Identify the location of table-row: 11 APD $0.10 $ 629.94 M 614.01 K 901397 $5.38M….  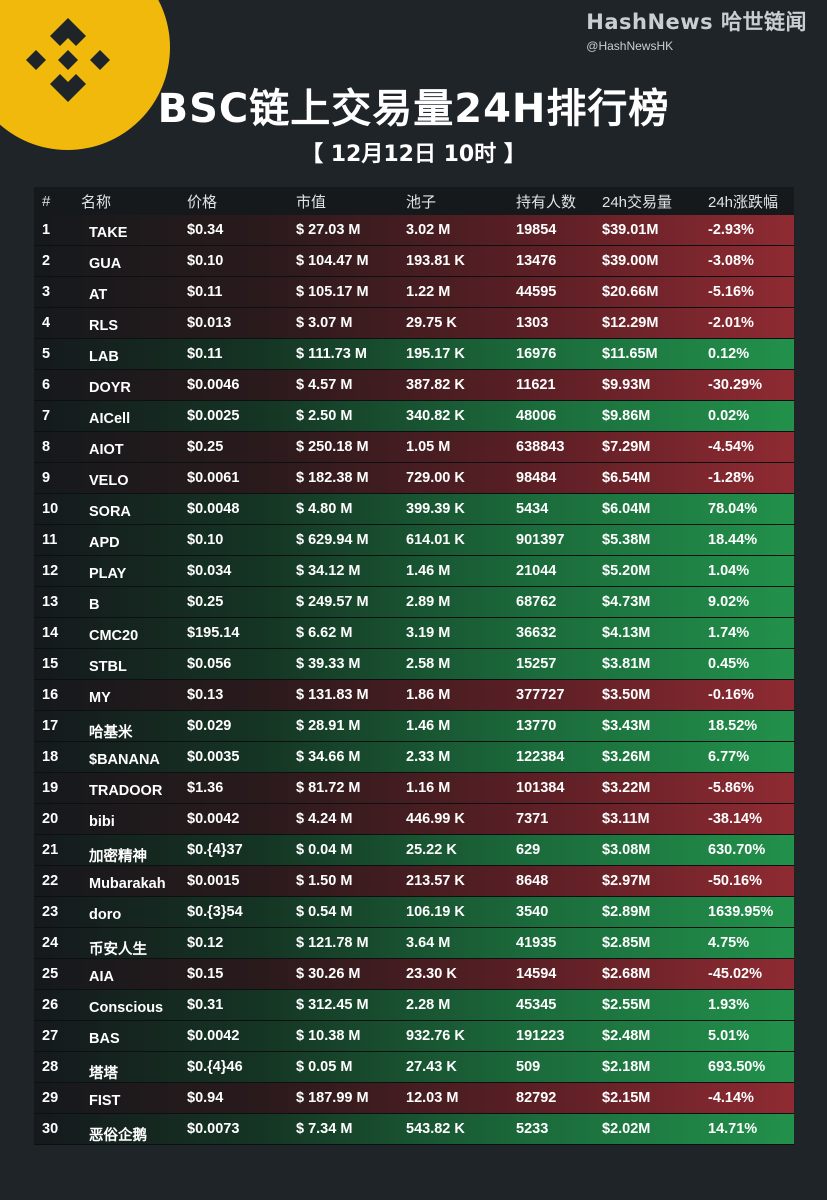
(414, 540).